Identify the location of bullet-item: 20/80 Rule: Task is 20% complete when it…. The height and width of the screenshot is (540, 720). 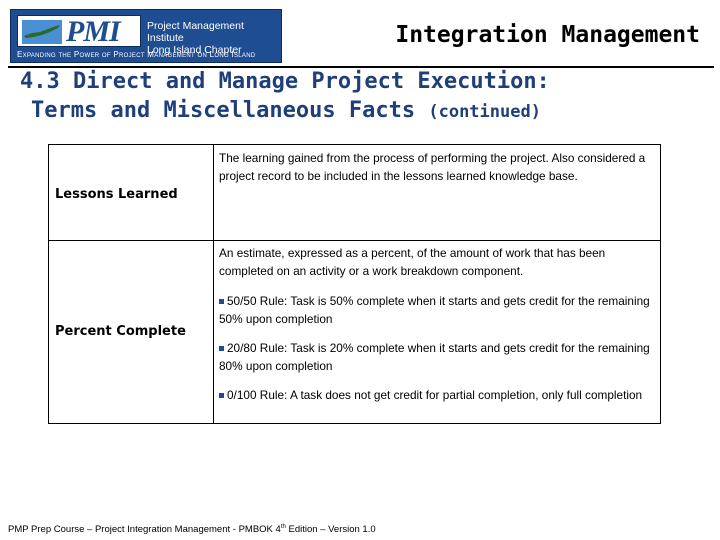
(438, 357).